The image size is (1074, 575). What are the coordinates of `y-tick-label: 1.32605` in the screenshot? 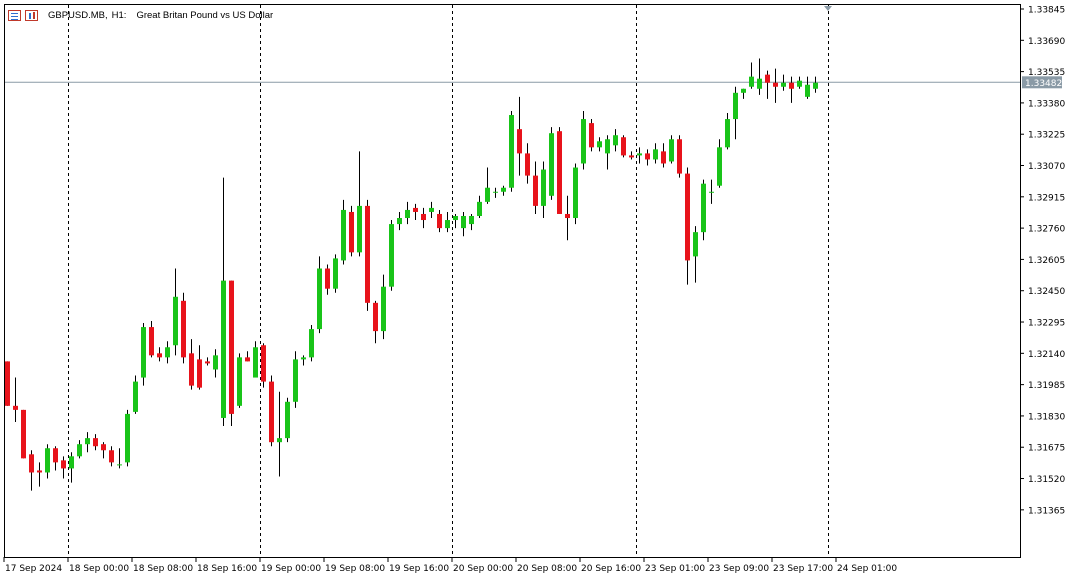 It's located at (1046, 261).